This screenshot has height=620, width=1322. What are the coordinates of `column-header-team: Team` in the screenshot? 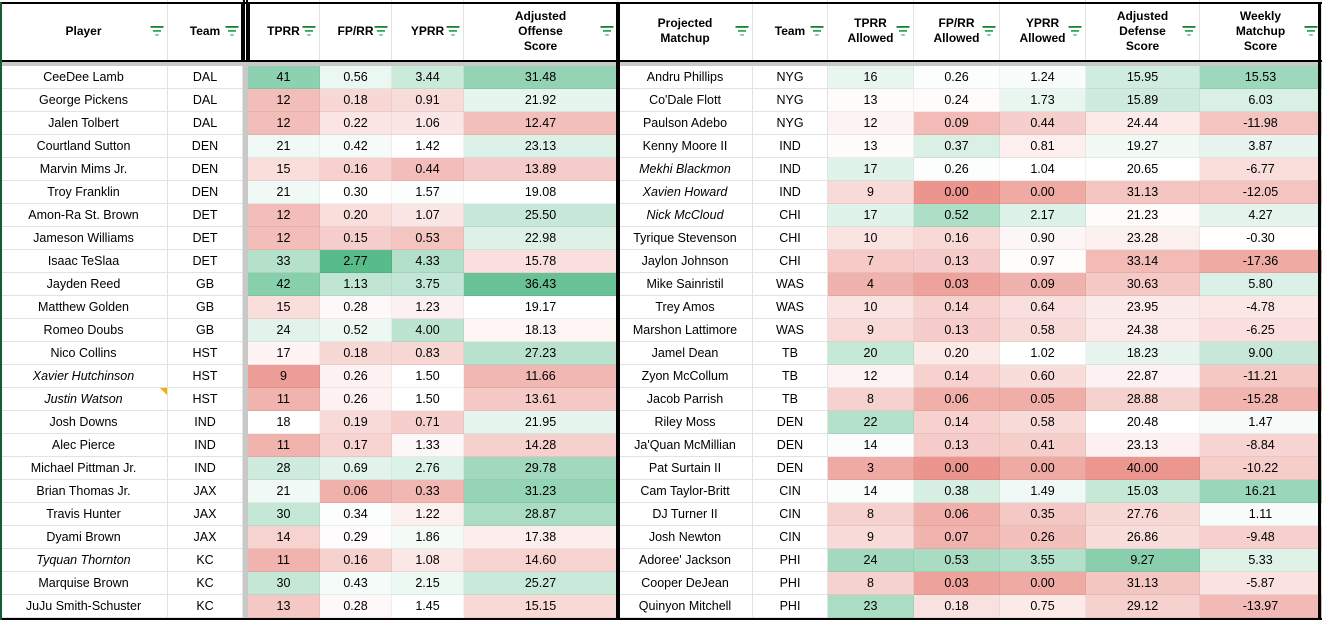 It's located at (205, 31).